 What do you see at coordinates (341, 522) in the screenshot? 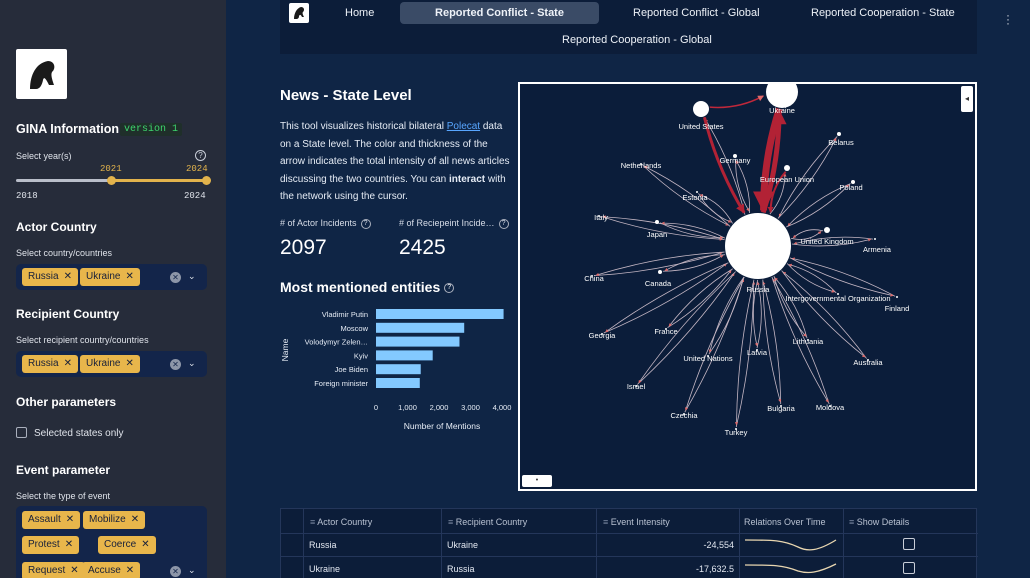
I see `column-header-actor: ≡ Actor Country` at bounding box center [341, 522].